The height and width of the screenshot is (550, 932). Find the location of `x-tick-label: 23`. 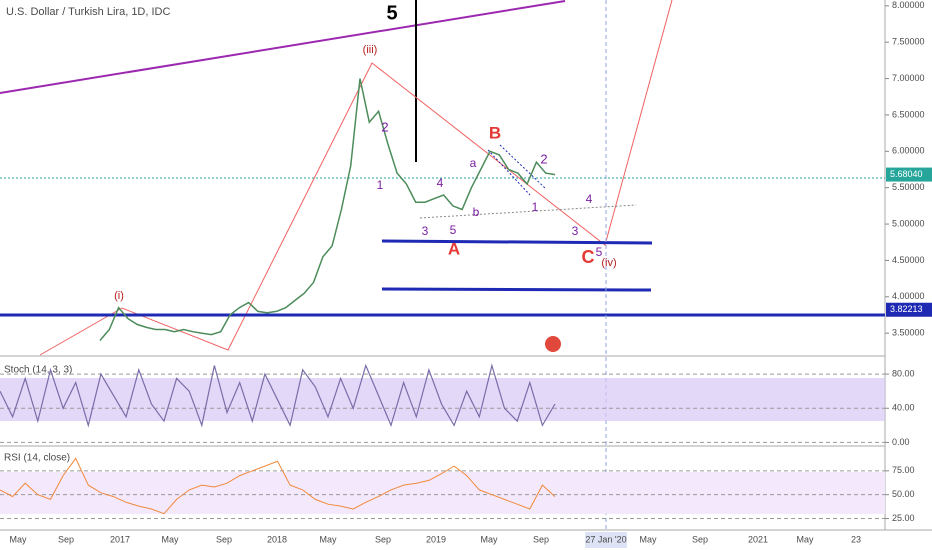

x-tick-label: 23 is located at coordinates (856, 539).